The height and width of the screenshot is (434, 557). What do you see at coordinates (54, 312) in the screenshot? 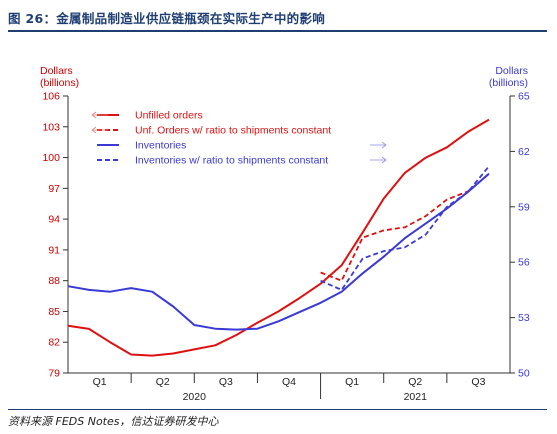
I see `left-tick-label: 85` at bounding box center [54, 312].